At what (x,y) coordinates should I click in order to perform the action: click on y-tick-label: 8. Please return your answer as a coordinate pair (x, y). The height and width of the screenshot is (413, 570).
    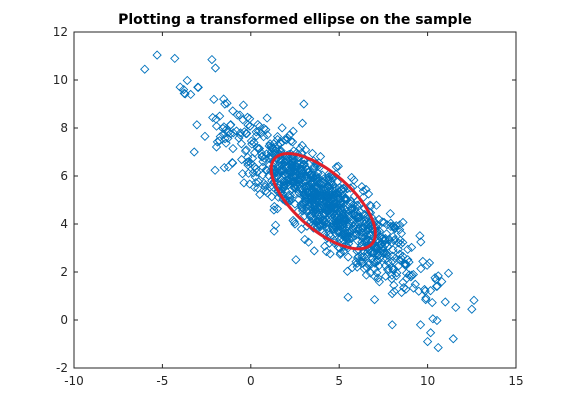
    Looking at the image, I should click on (64, 128).